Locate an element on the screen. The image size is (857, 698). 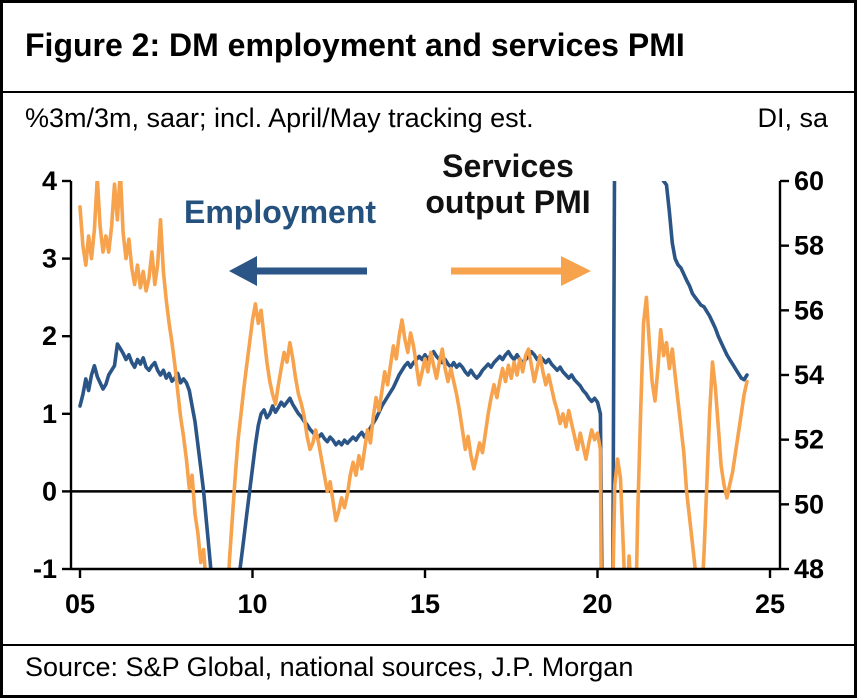
right-axis-tick-label: 48 is located at coordinates (809, 569).